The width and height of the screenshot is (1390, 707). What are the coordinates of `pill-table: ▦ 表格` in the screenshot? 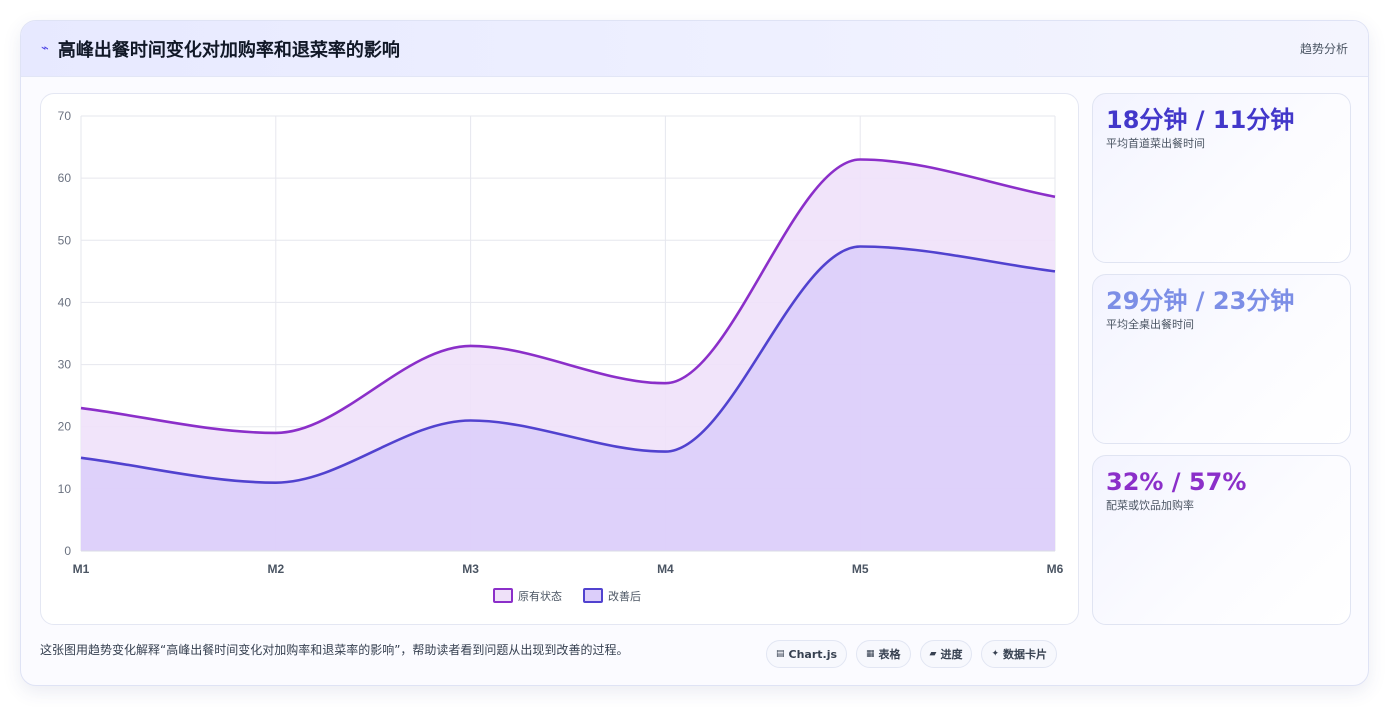 It's located at (883, 654).